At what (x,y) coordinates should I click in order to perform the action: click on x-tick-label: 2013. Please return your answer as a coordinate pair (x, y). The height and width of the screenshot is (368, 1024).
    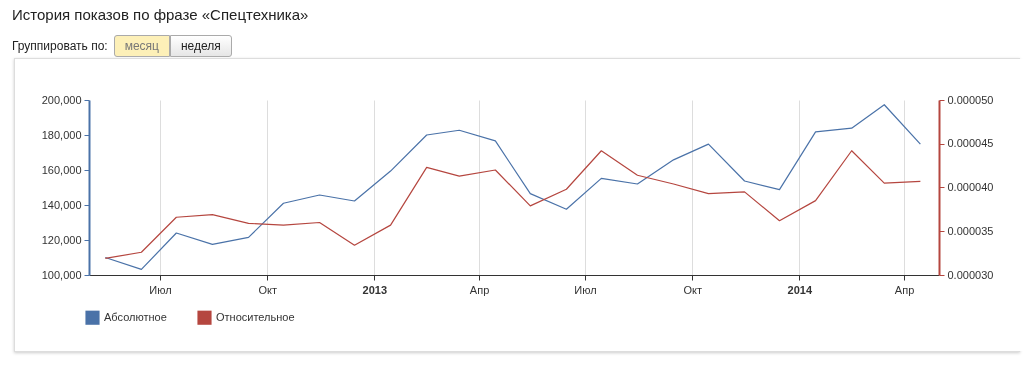
    Looking at the image, I should click on (375, 289).